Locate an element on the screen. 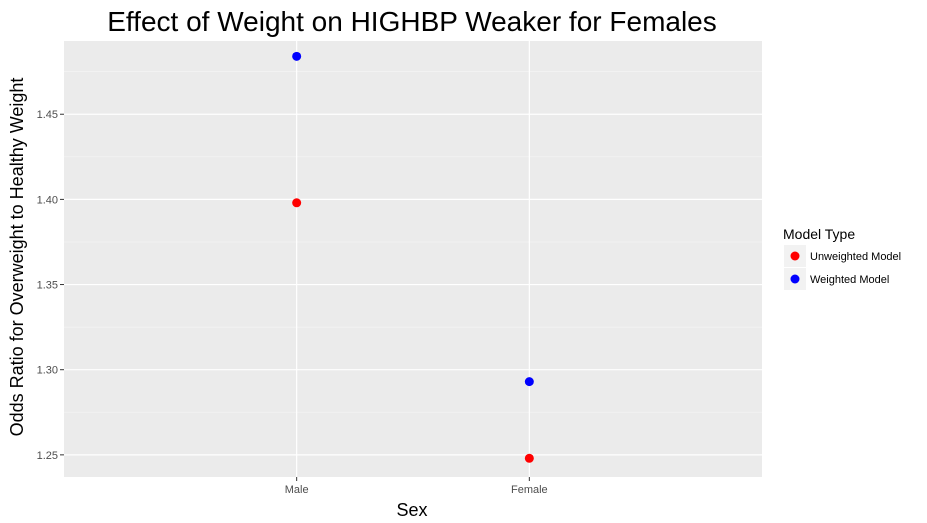 The width and height of the screenshot is (927, 523). y-tick-label: 1.45 is located at coordinates (47, 115).